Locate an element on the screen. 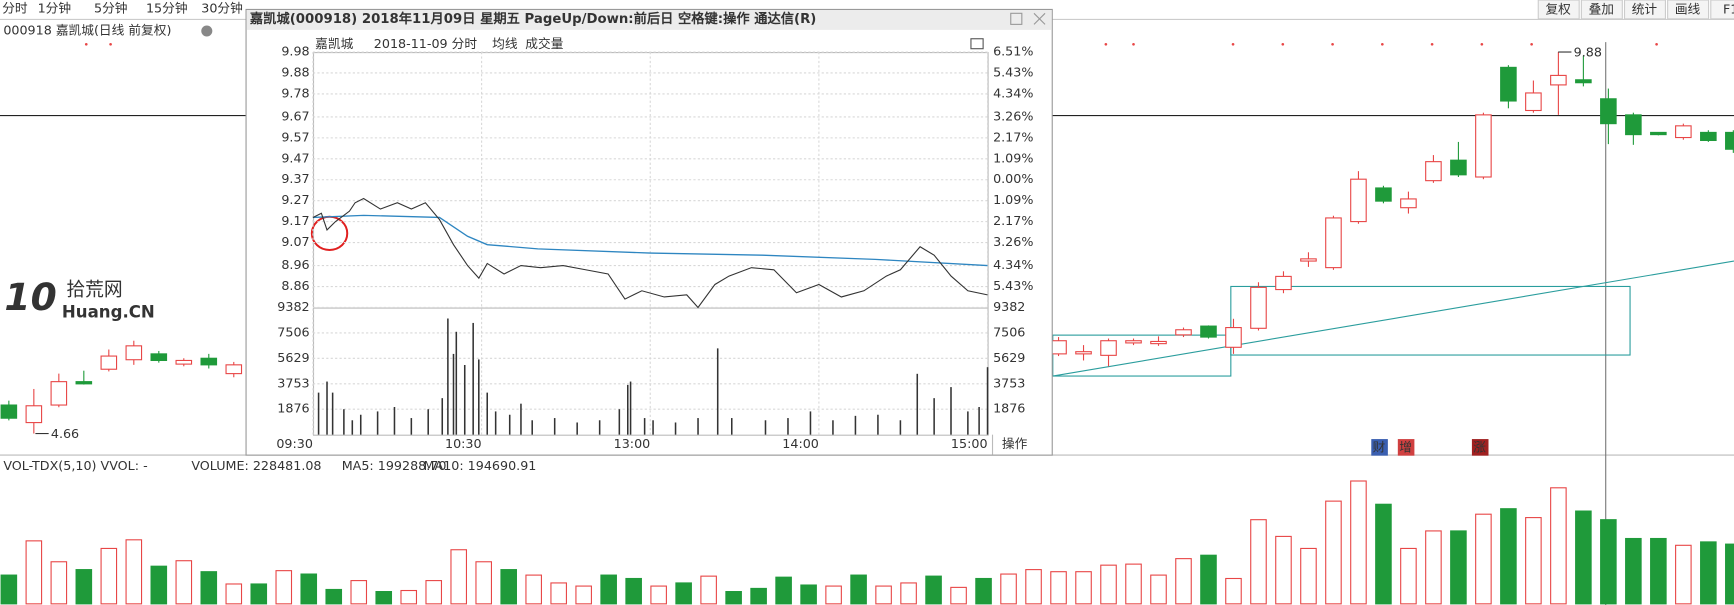 The height and width of the screenshot is (605, 1734). maximize-button is located at coordinates (1016, 18).